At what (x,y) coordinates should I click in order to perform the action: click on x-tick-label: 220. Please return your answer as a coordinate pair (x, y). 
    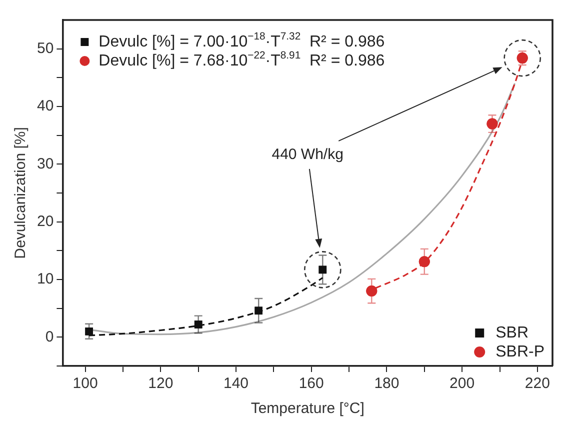
    Looking at the image, I should click on (537, 383).